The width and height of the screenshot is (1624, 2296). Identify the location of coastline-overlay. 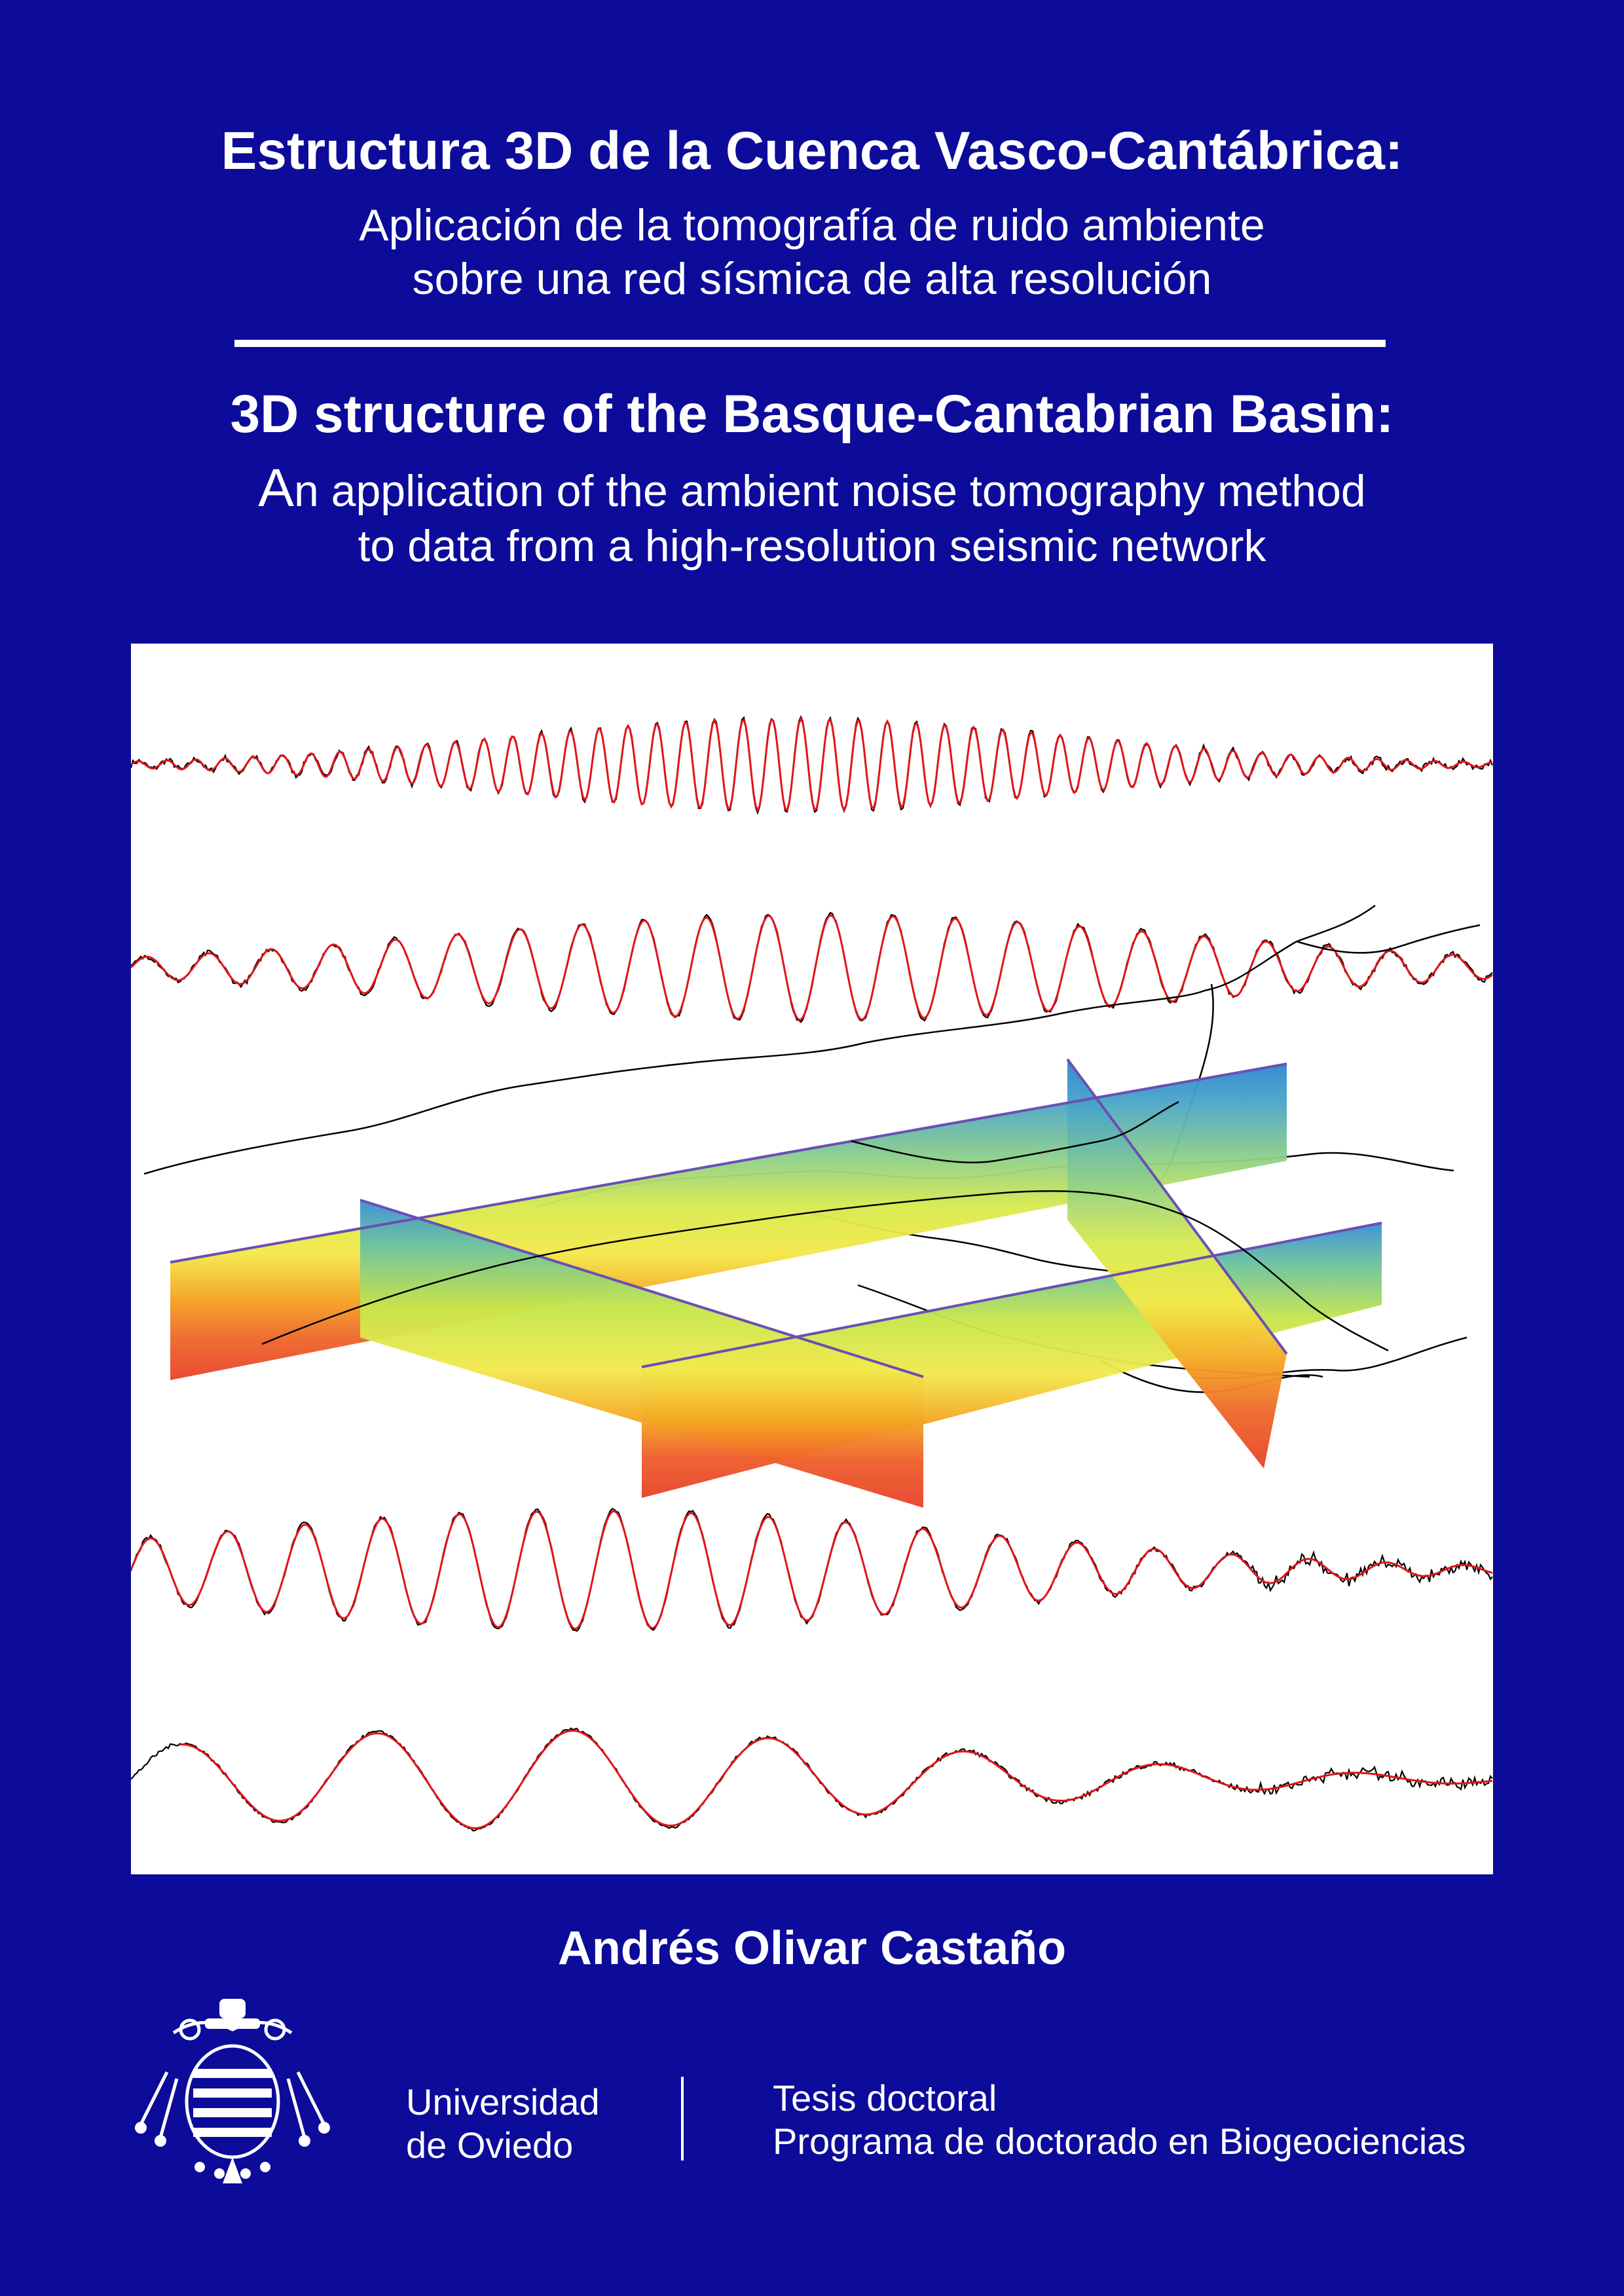
(825, 1226).